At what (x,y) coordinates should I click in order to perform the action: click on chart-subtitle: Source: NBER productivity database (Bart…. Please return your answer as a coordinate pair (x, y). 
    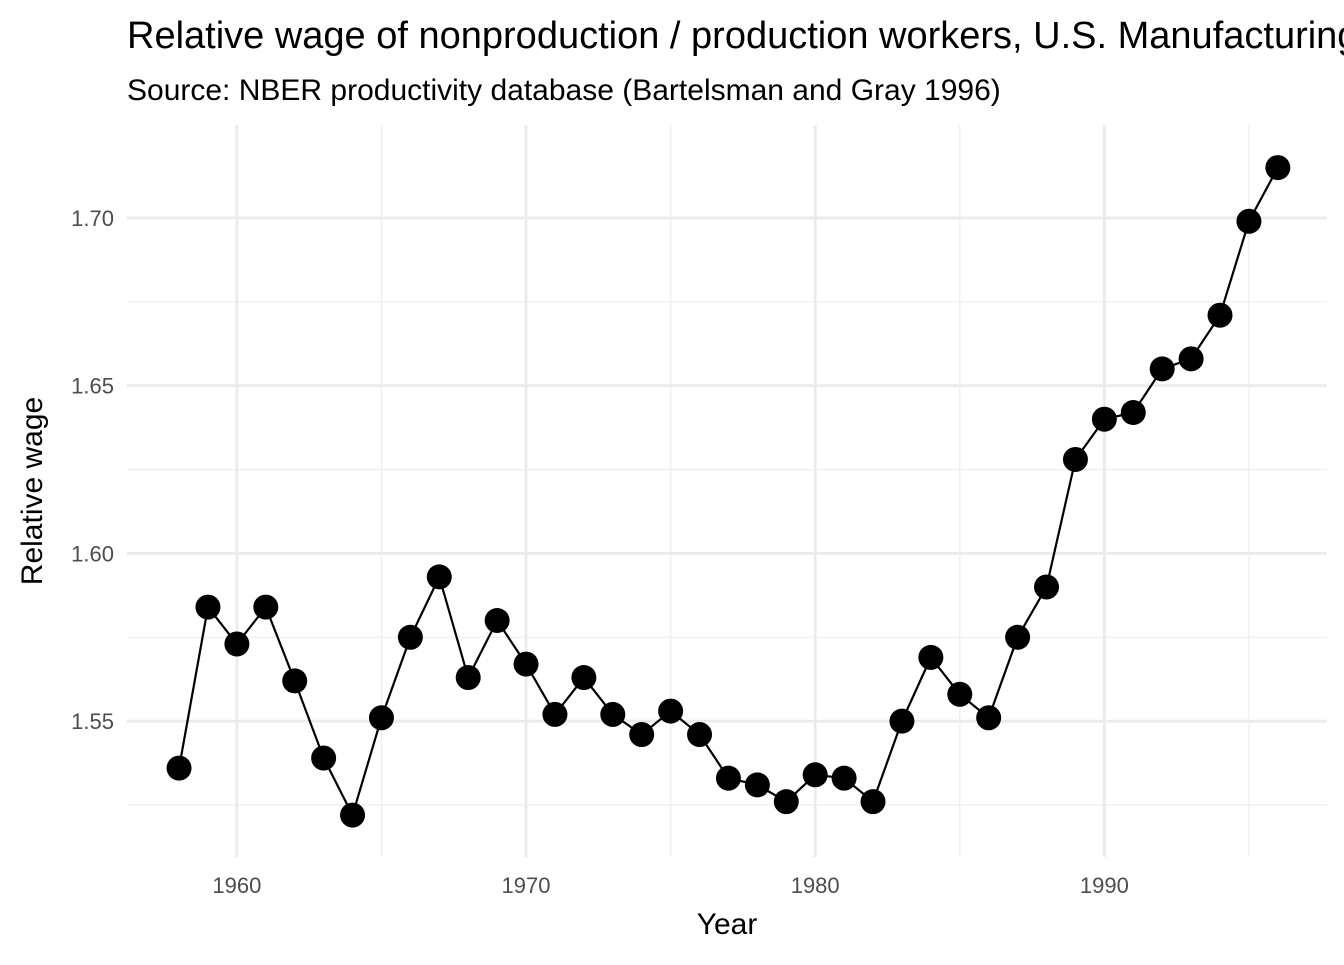
    Looking at the image, I should click on (564, 90).